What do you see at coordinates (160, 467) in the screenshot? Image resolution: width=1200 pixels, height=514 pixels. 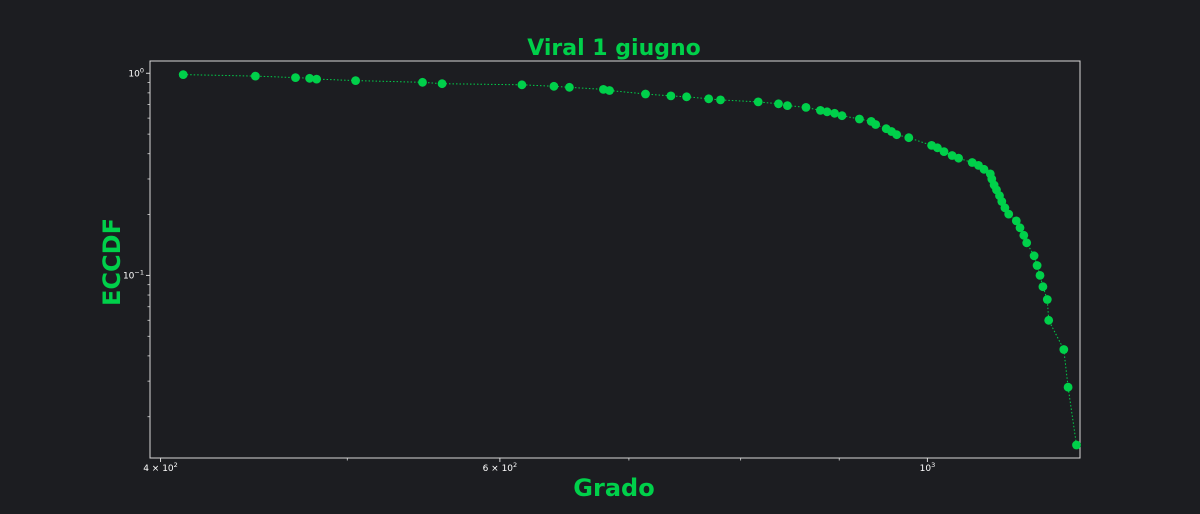 I see `x-tick-label: 4 × 10²` at bounding box center [160, 467].